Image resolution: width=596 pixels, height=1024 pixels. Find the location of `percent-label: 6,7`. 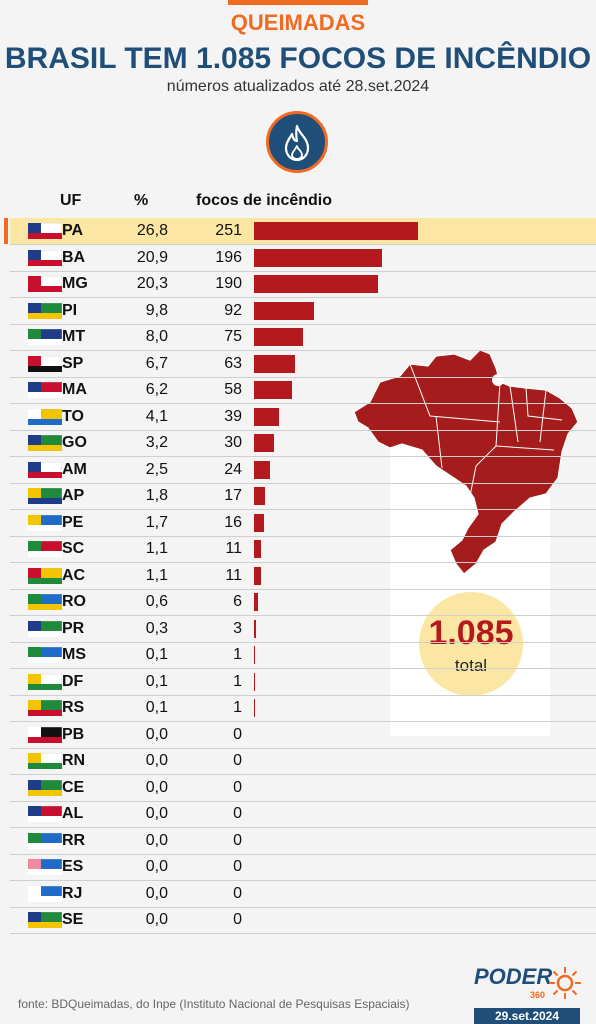

percent-label: 6,7 is located at coordinates (156, 363).